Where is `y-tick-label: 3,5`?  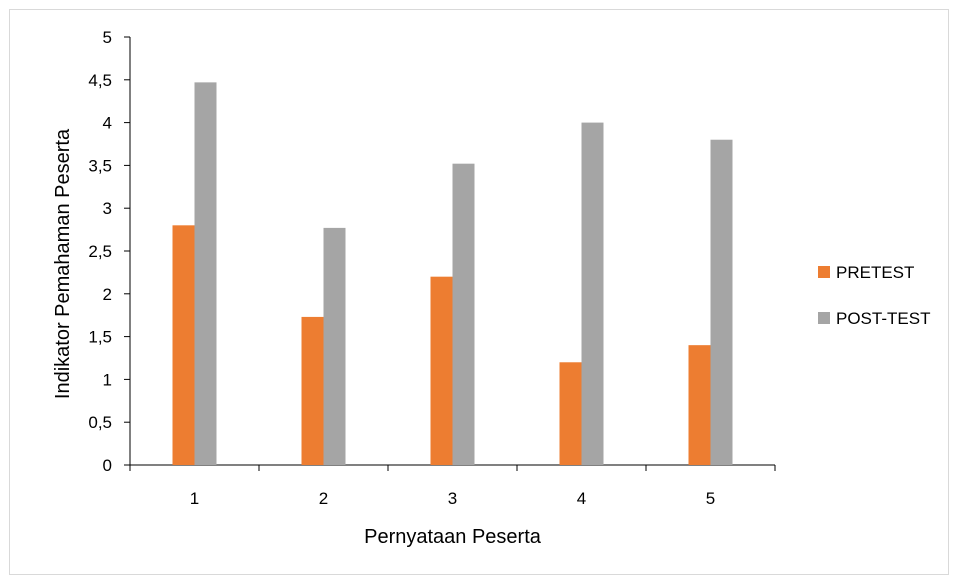
y-tick-label: 3,5 is located at coordinates (100, 165).